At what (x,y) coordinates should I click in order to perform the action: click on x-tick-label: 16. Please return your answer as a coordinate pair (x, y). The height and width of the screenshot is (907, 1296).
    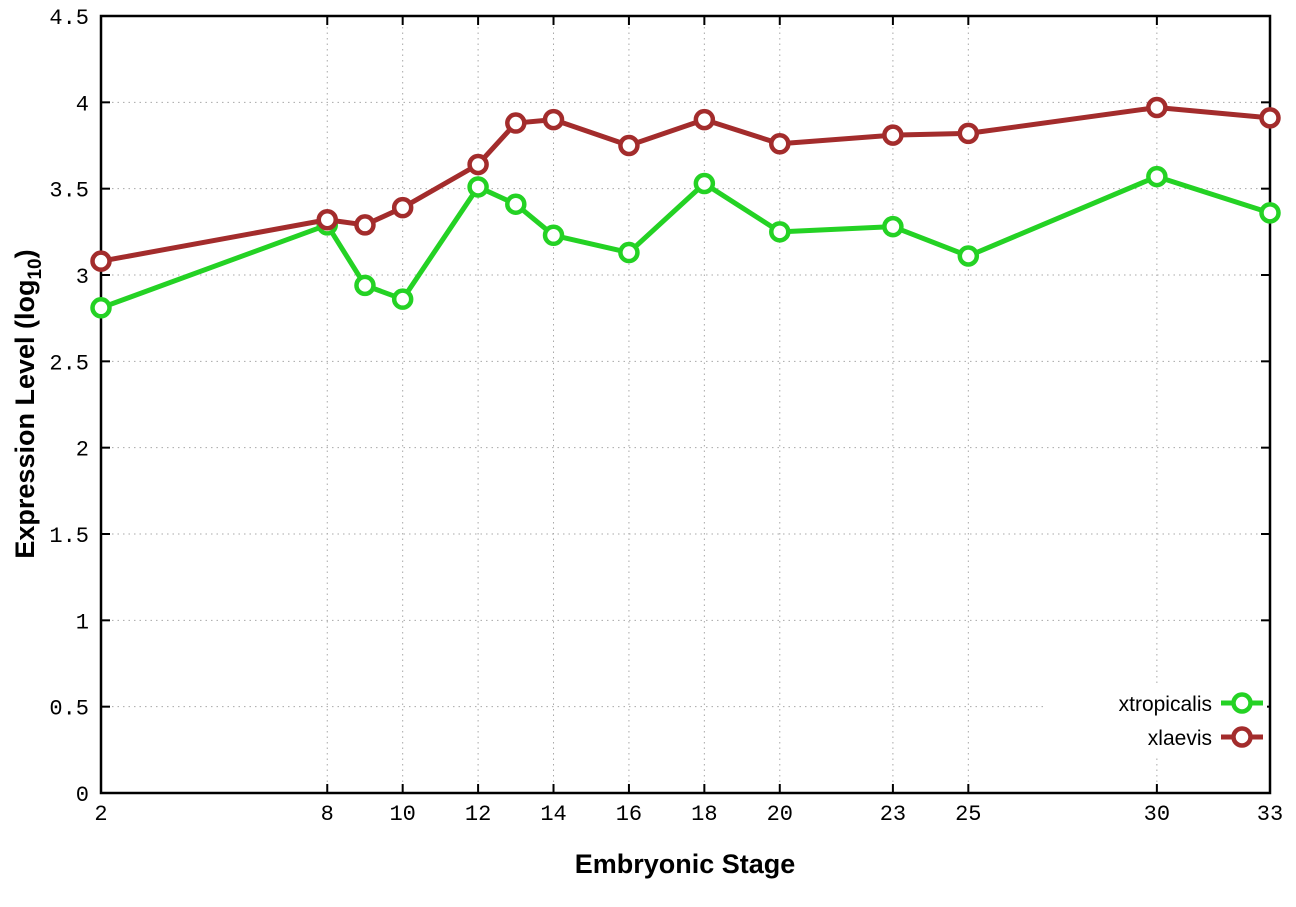
    Looking at the image, I should click on (629, 814).